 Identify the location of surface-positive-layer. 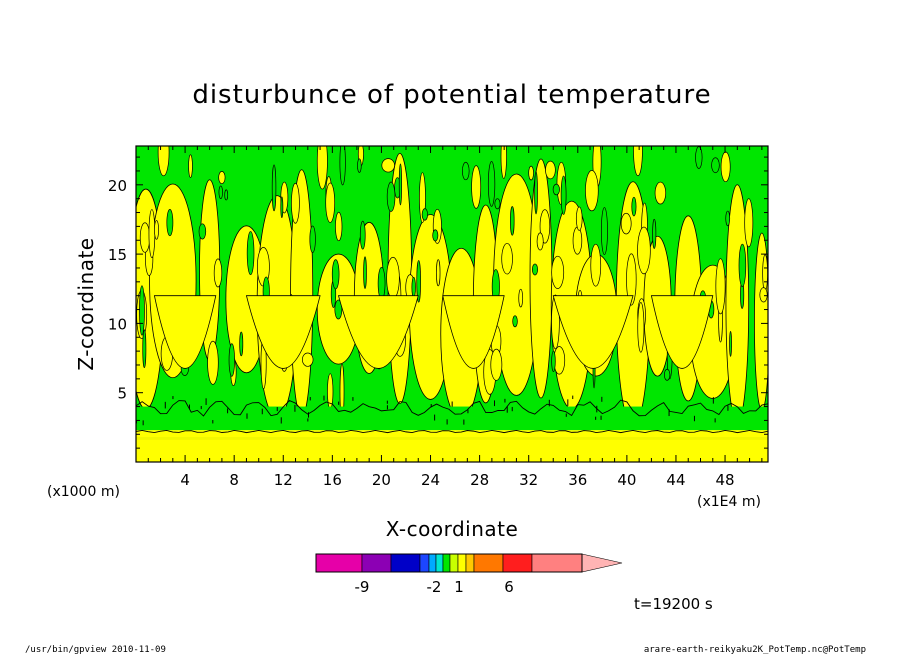
(452, 446).